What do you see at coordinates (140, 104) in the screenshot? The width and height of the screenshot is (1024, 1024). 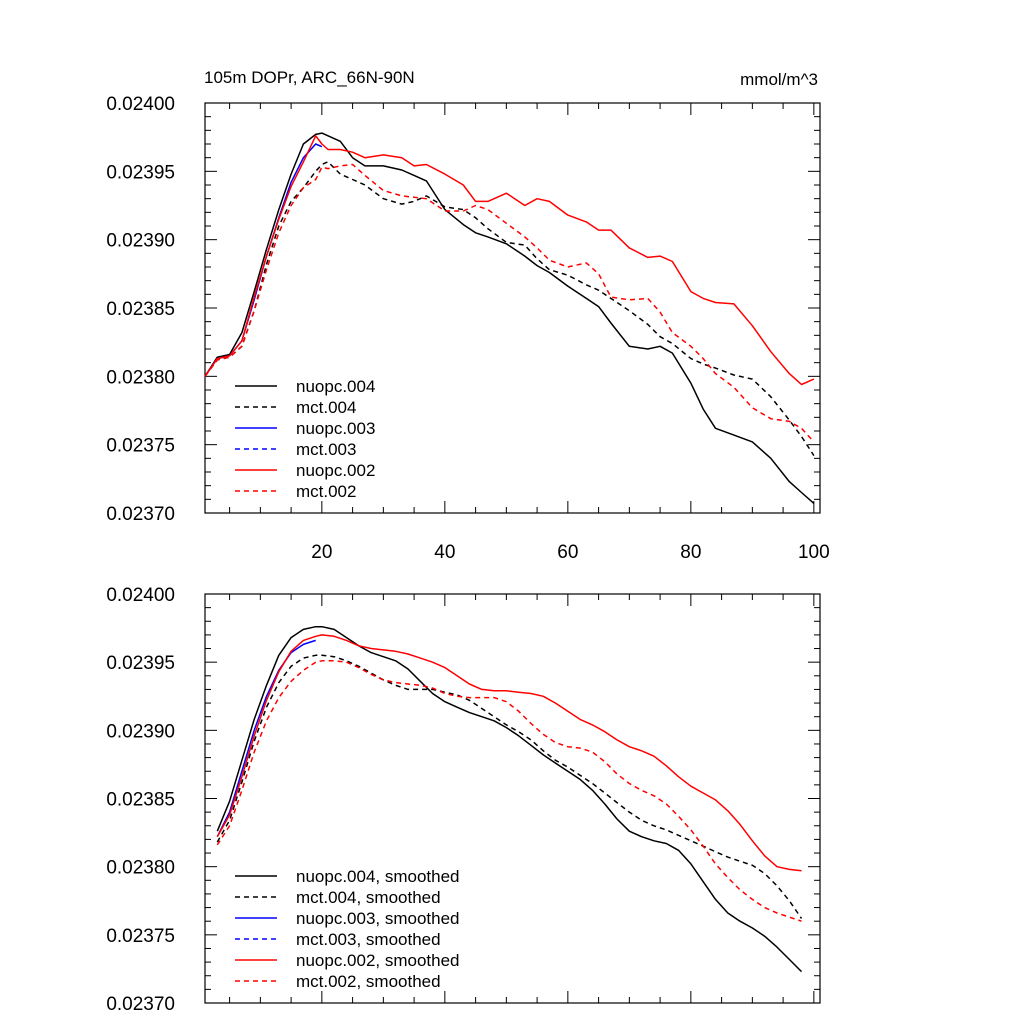 I see `panel0-ytick-label: 0.02400` at bounding box center [140, 104].